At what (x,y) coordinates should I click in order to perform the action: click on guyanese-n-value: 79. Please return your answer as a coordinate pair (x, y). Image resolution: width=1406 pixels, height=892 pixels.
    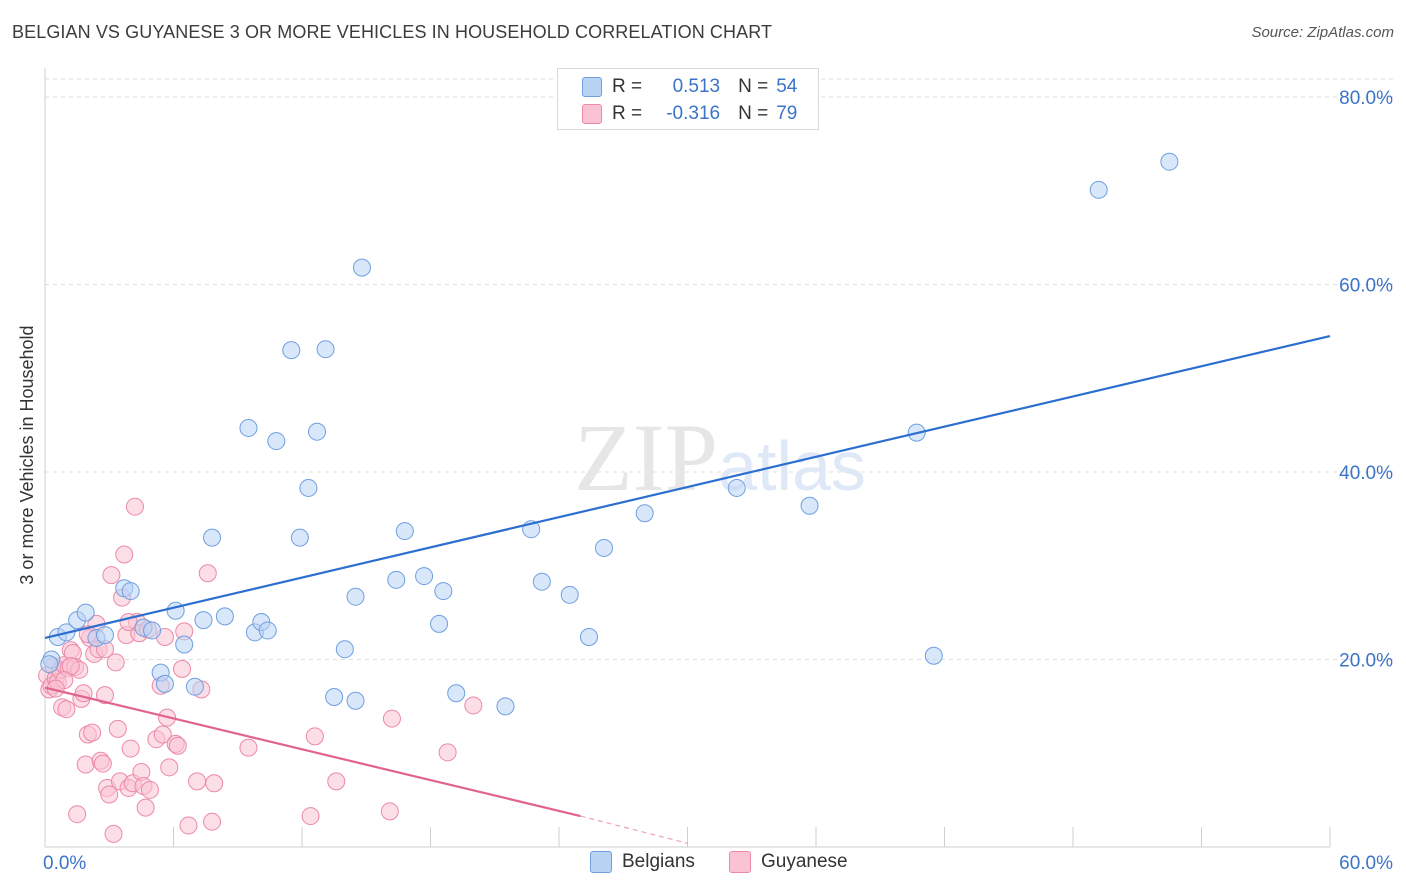
    Looking at the image, I should click on (787, 113).